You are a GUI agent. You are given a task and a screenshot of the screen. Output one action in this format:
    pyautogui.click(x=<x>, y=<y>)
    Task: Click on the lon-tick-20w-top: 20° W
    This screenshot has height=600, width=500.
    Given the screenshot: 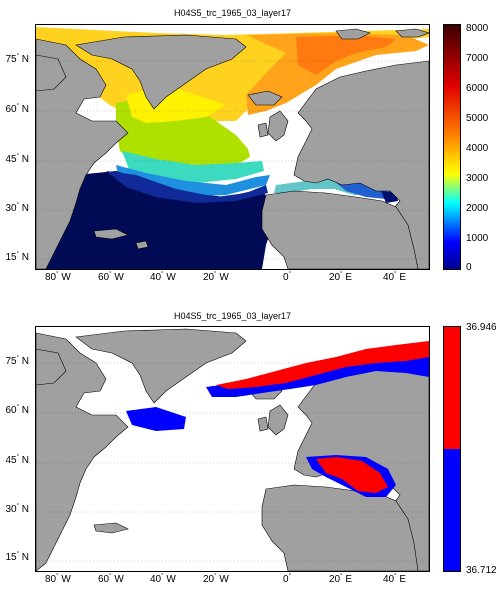 What is the action you would take?
    pyautogui.click(x=216, y=277)
    